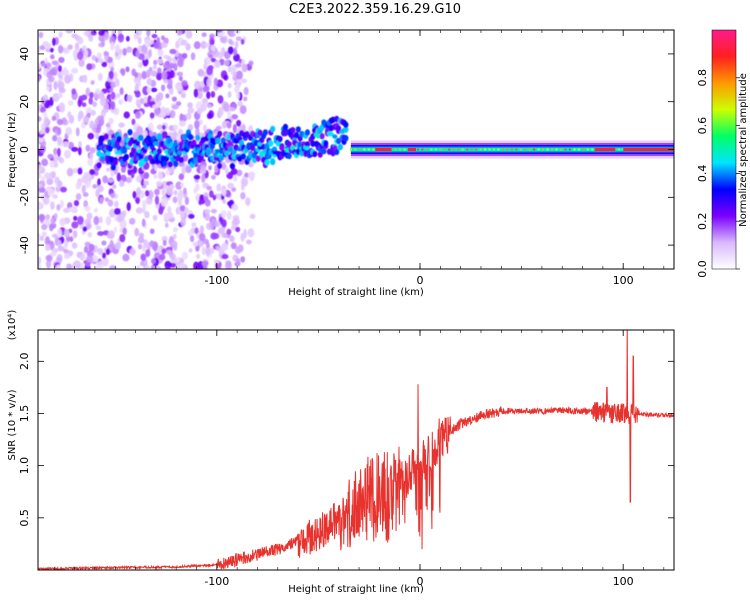  What do you see at coordinates (356, 589) in the screenshot?
I see `snr-x-axis-label: Height of straight line (km)` at bounding box center [356, 589].